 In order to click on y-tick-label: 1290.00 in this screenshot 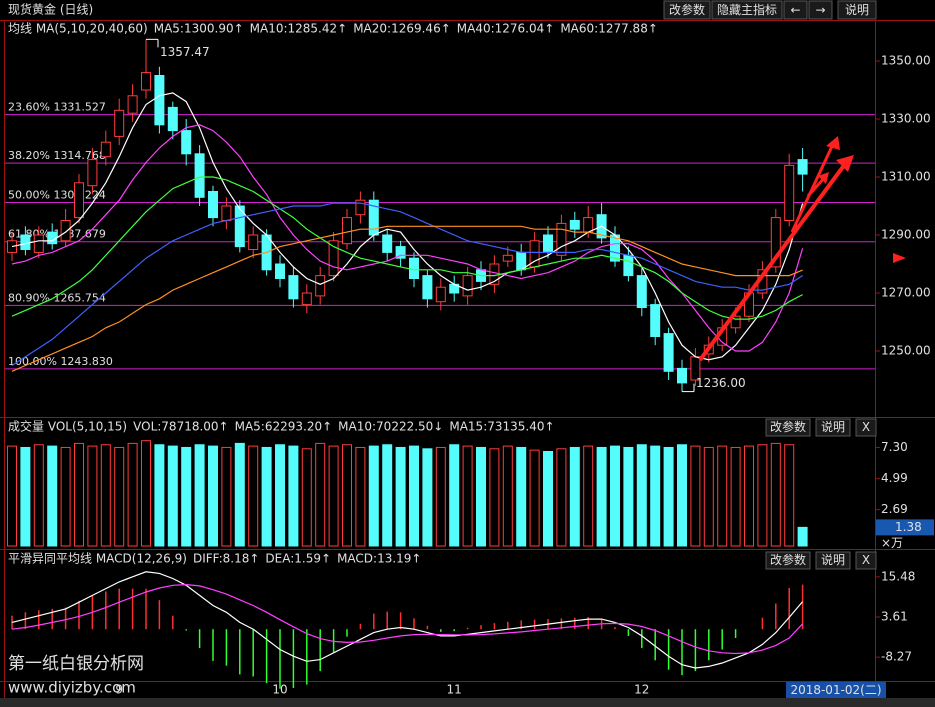, I will do `click(906, 235)`.